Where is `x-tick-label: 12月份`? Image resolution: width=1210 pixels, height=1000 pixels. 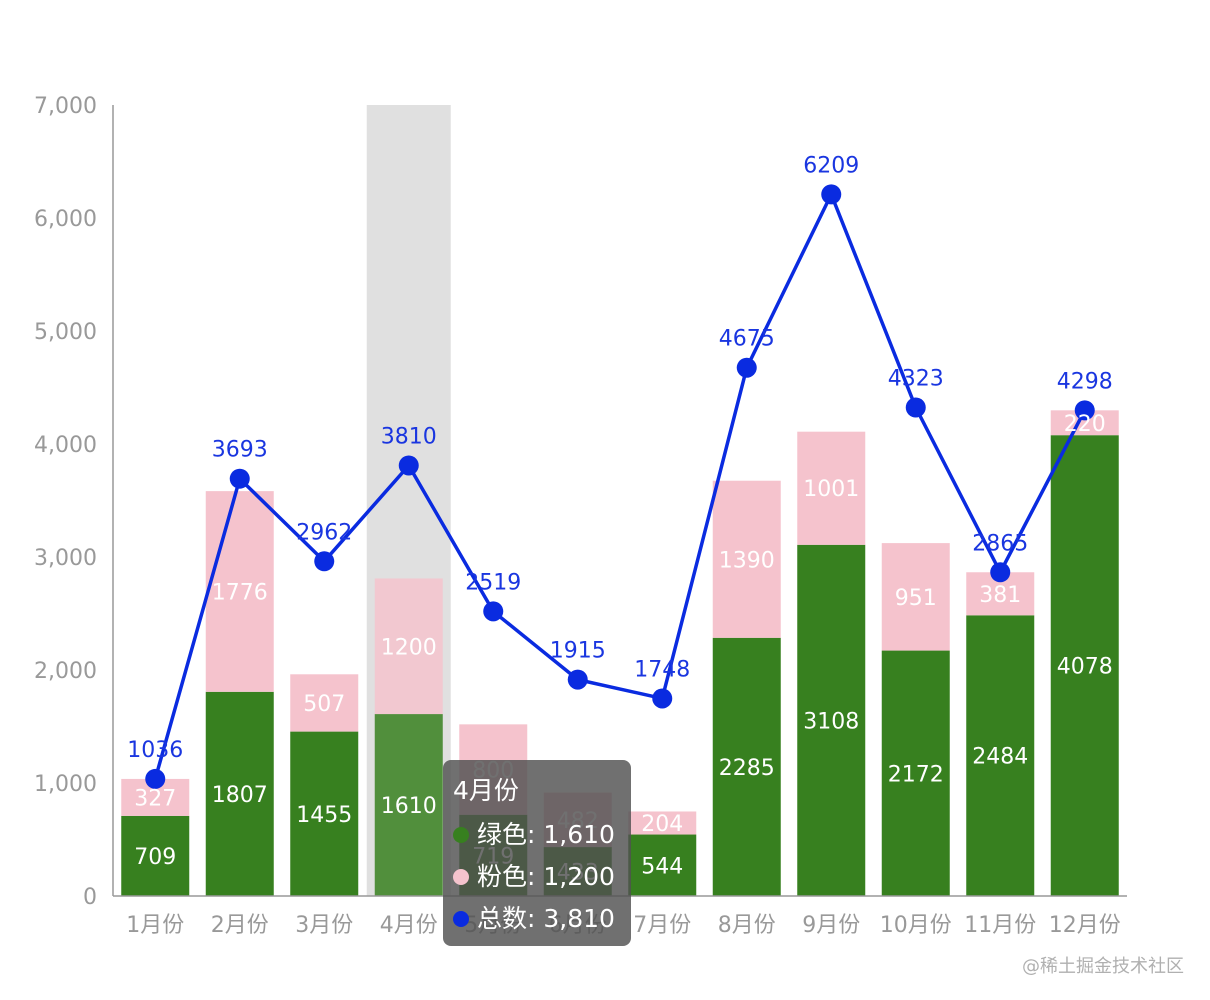
x-tick-label: 12月份 is located at coordinates (1085, 925).